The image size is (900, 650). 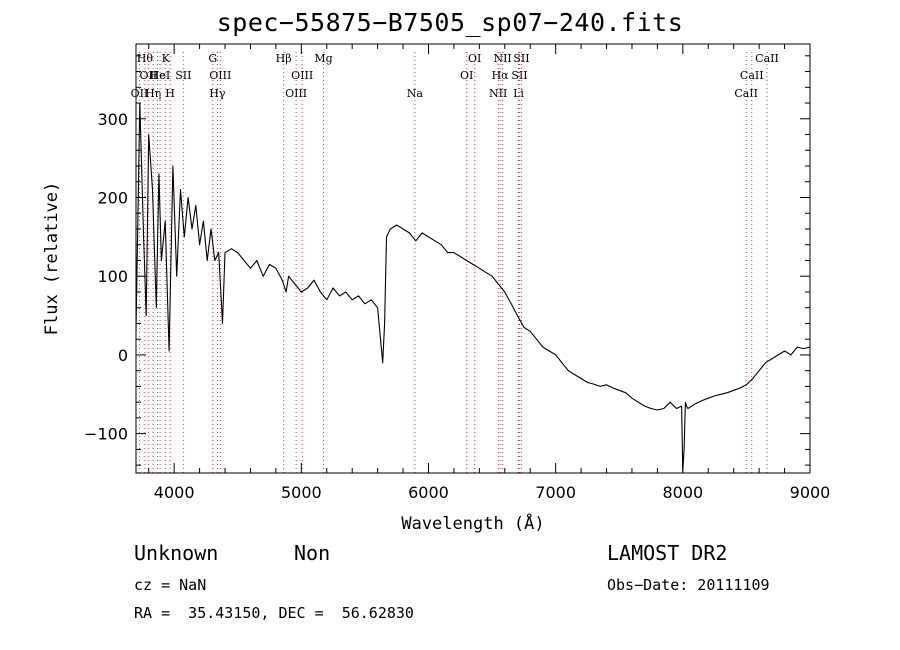 What do you see at coordinates (810, 492) in the screenshot?
I see `x-tick-label: 9000` at bounding box center [810, 492].